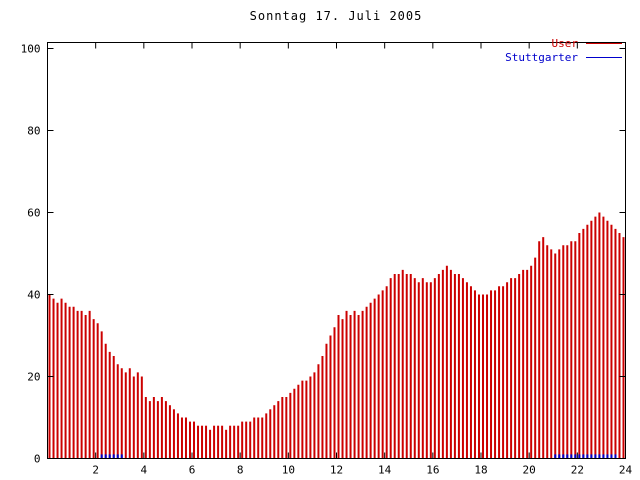 This screenshot has height=480, width=640. What do you see at coordinates (385, 470) in the screenshot?
I see `x-tick-label: 14` at bounding box center [385, 470].